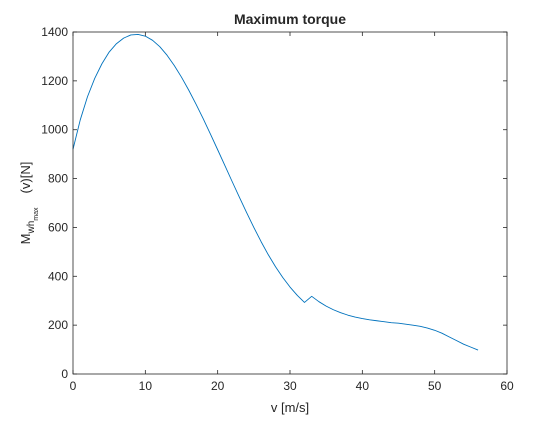  What do you see at coordinates (73, 386) in the screenshot?
I see `x-tick-label: 0` at bounding box center [73, 386].